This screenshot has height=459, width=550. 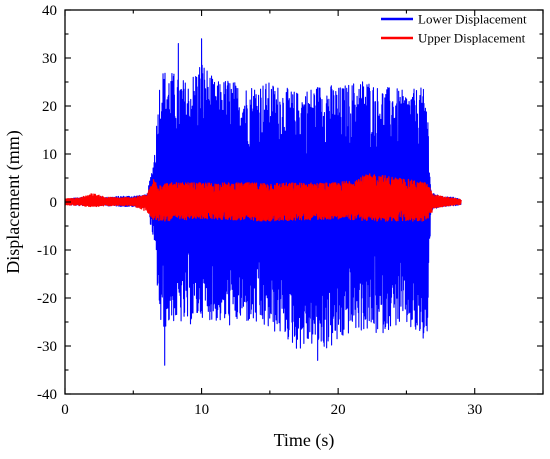 What do you see at coordinates (54, 203) in the screenshot?
I see `y-tick-label: 0` at bounding box center [54, 203].